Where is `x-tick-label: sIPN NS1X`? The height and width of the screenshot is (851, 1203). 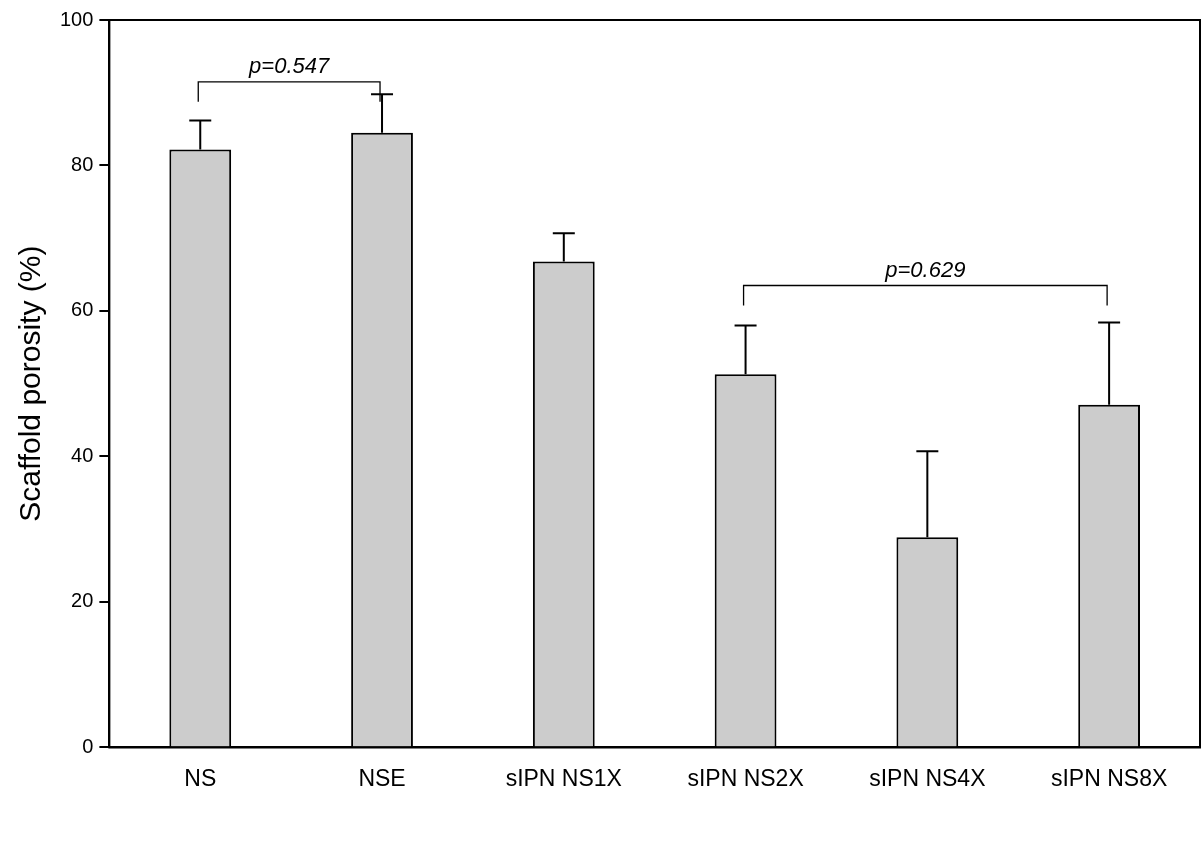
x-tick-label: sIPN NS1X is located at coordinates (563, 777).